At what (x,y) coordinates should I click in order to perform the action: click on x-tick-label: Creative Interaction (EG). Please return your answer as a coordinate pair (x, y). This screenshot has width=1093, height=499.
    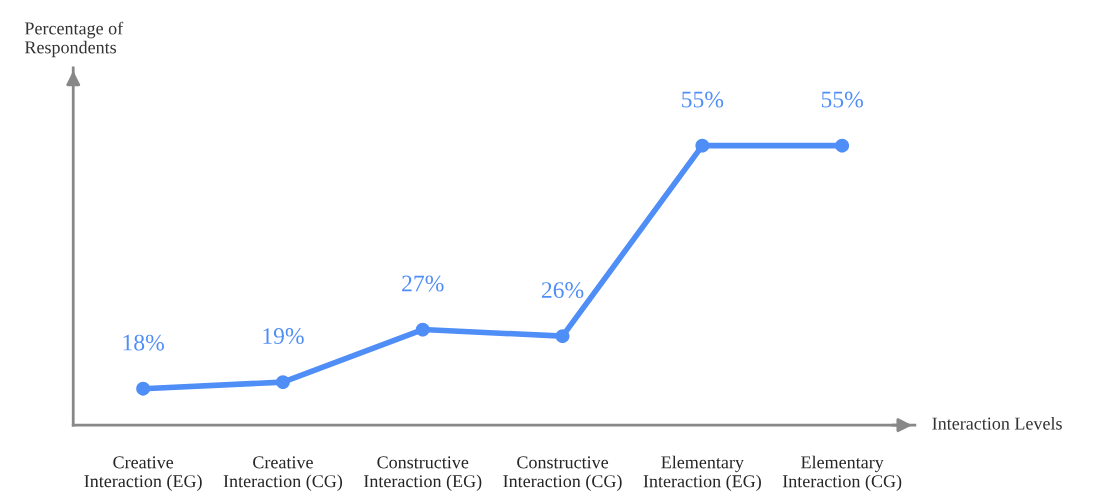
    Looking at the image, I should click on (143, 473).